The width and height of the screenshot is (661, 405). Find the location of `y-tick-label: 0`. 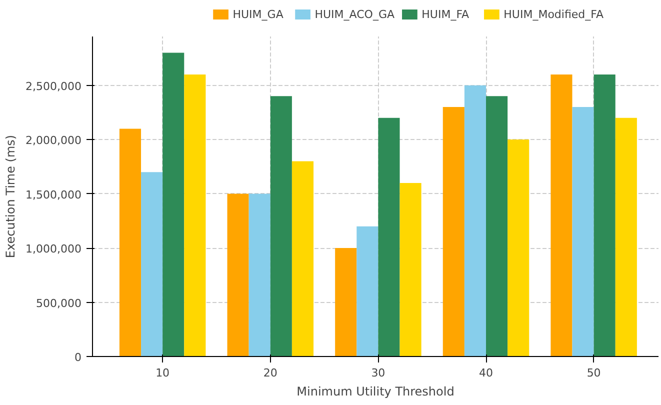

y-tick-label: 0 is located at coordinates (78, 357).